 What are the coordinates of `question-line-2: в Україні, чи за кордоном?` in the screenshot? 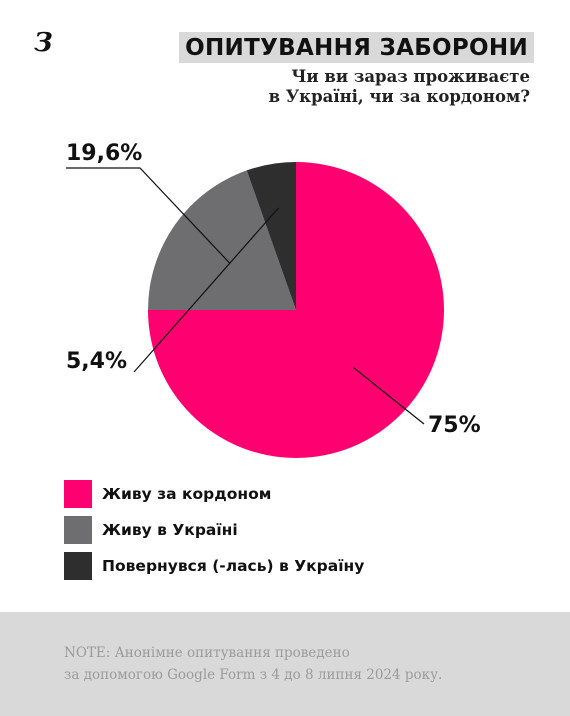 It's located at (399, 96).